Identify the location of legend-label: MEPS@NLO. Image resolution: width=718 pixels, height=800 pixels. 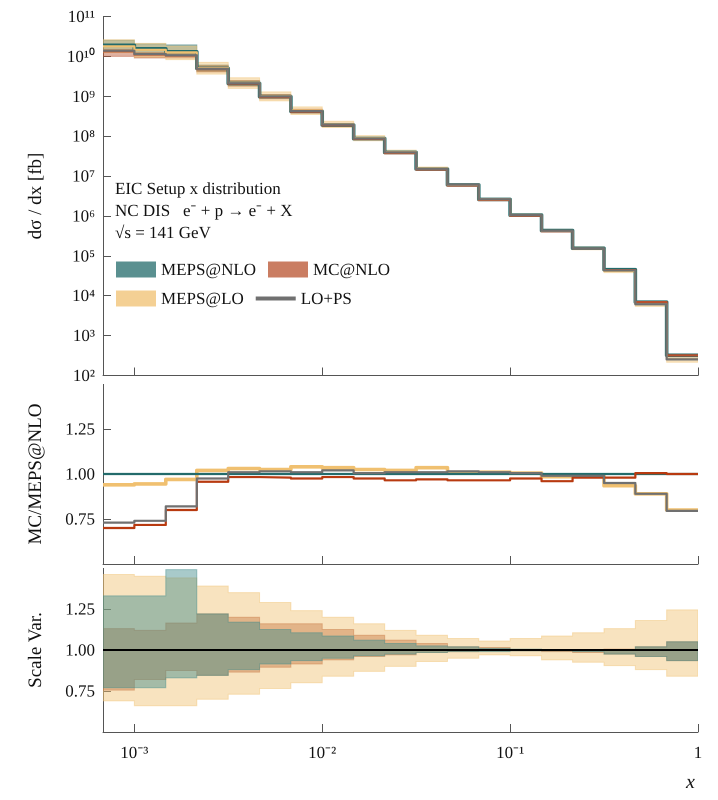
(208, 269).